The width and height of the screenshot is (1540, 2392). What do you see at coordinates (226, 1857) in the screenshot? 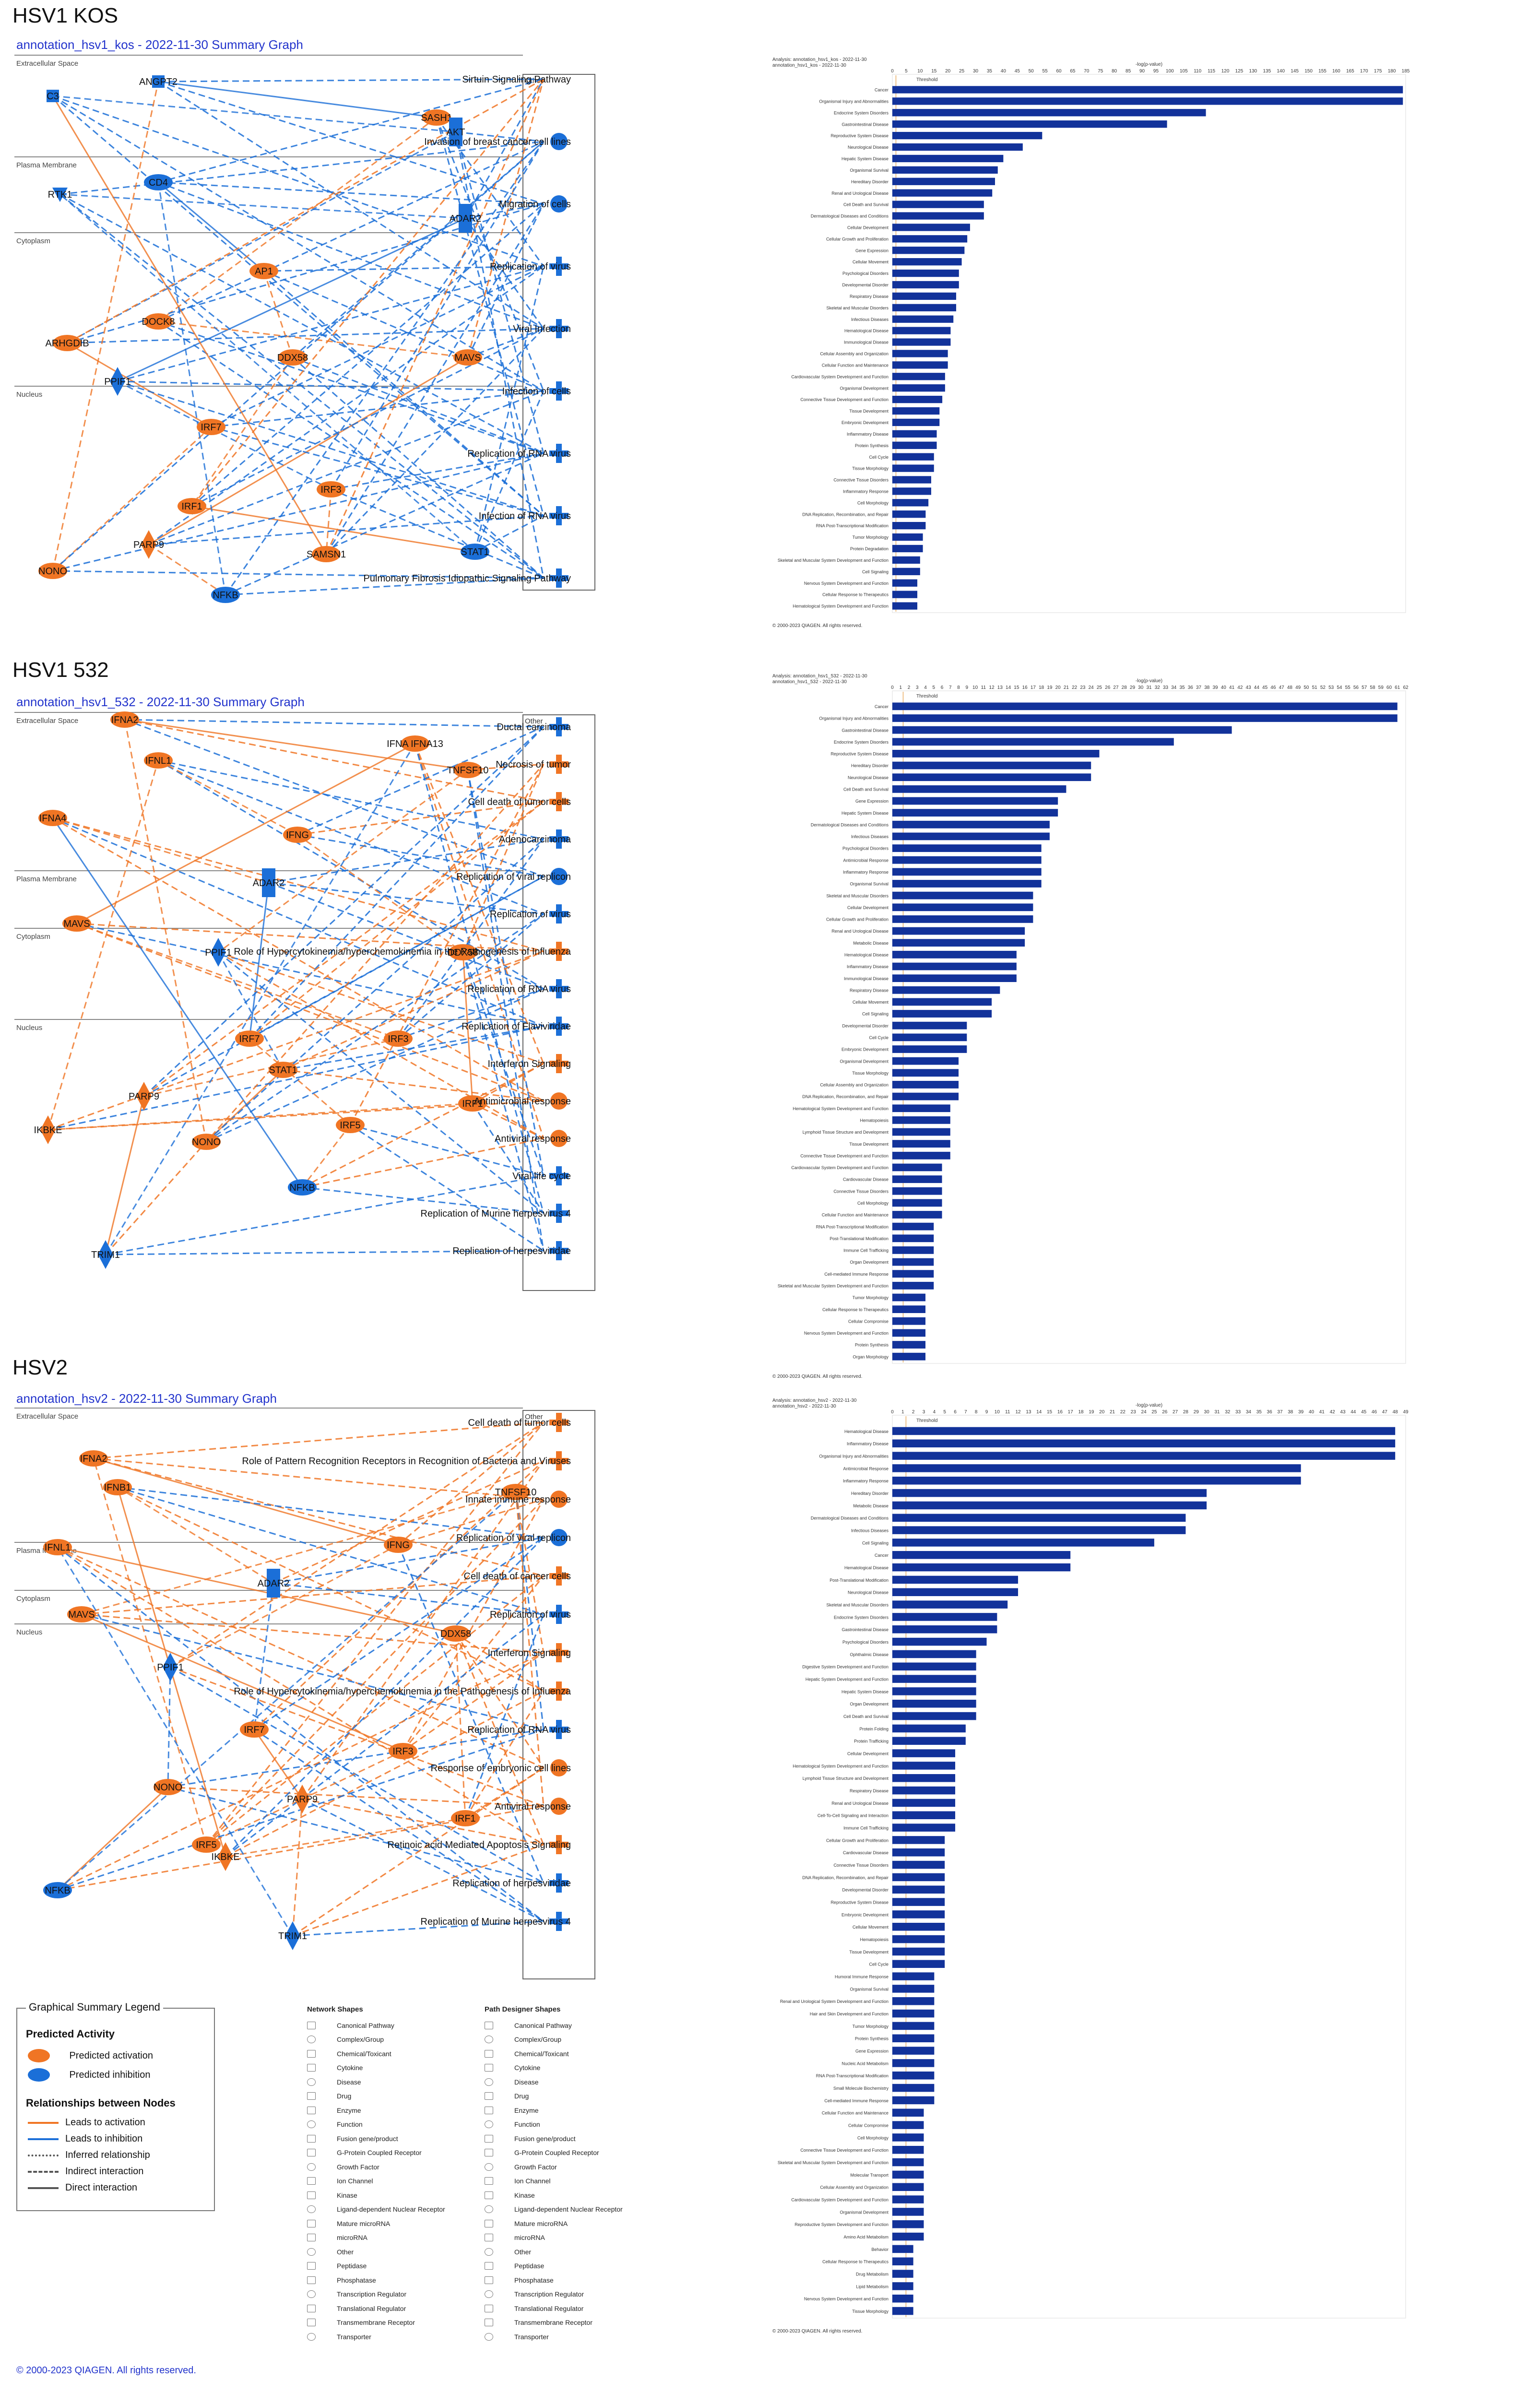
I see `node-label: IKBKE` at bounding box center [226, 1857].